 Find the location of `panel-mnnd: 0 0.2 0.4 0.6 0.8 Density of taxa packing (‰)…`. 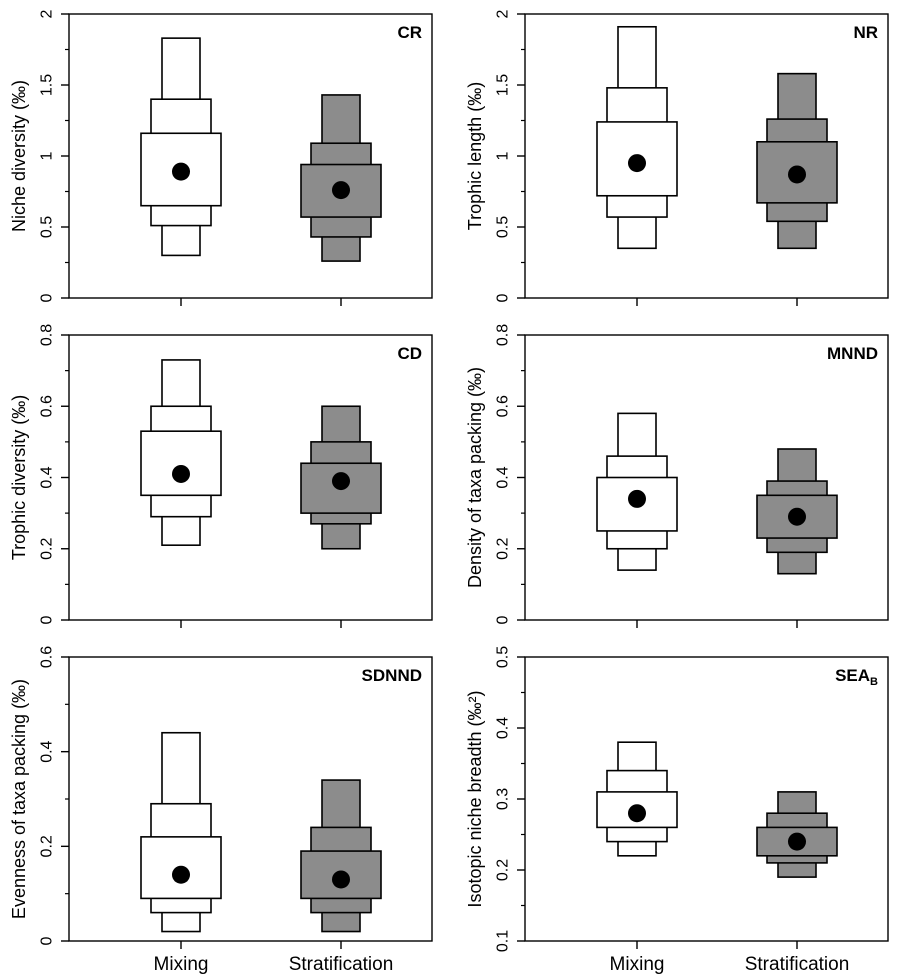

panel-mnnd: 0 0.2 0.4 0.6 0.8 Density of taxa packing (‰)… is located at coordinates (677, 476).